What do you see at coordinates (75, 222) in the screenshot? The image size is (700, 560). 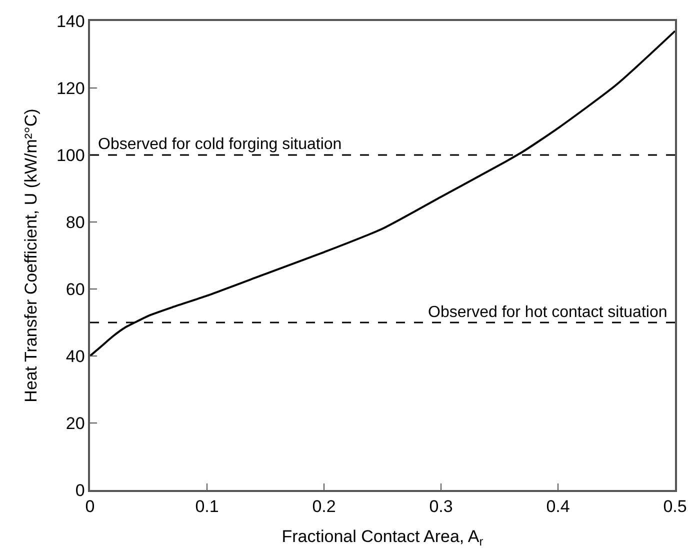 I see `y-tick-label: 80` at bounding box center [75, 222].